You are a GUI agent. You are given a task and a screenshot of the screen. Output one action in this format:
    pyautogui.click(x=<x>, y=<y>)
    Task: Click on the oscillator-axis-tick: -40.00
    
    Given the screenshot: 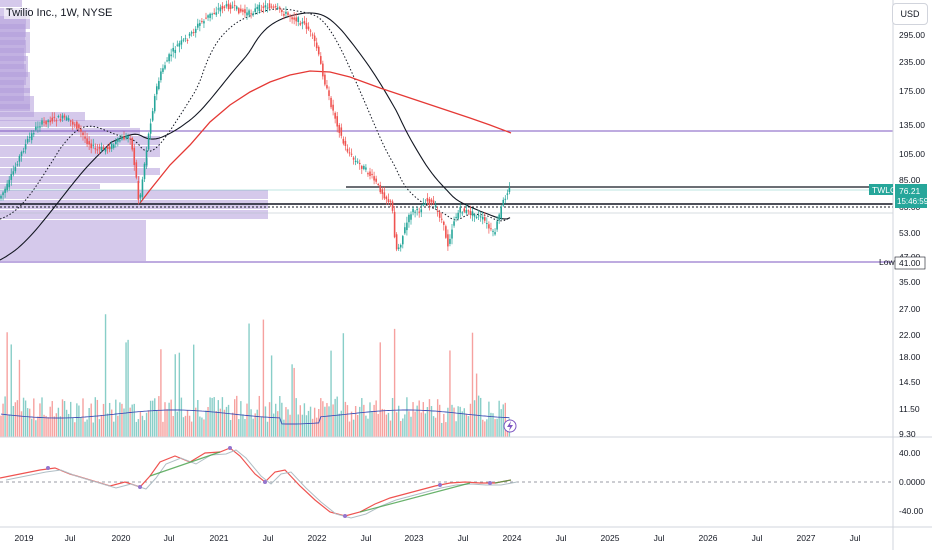 What is the action you would take?
    pyautogui.click(x=911, y=511)
    